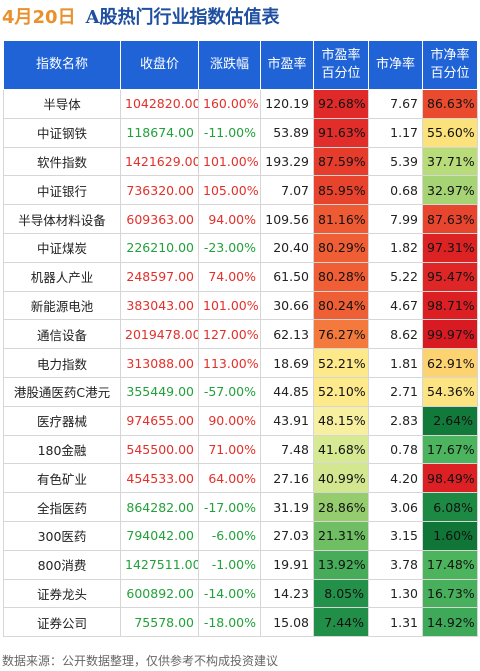 The height and width of the screenshot is (671, 480). What do you see at coordinates (240, 16) in the screenshot?
I see `title-bar: 4月20日 A股热门行业指数估值表` at bounding box center [240, 16].